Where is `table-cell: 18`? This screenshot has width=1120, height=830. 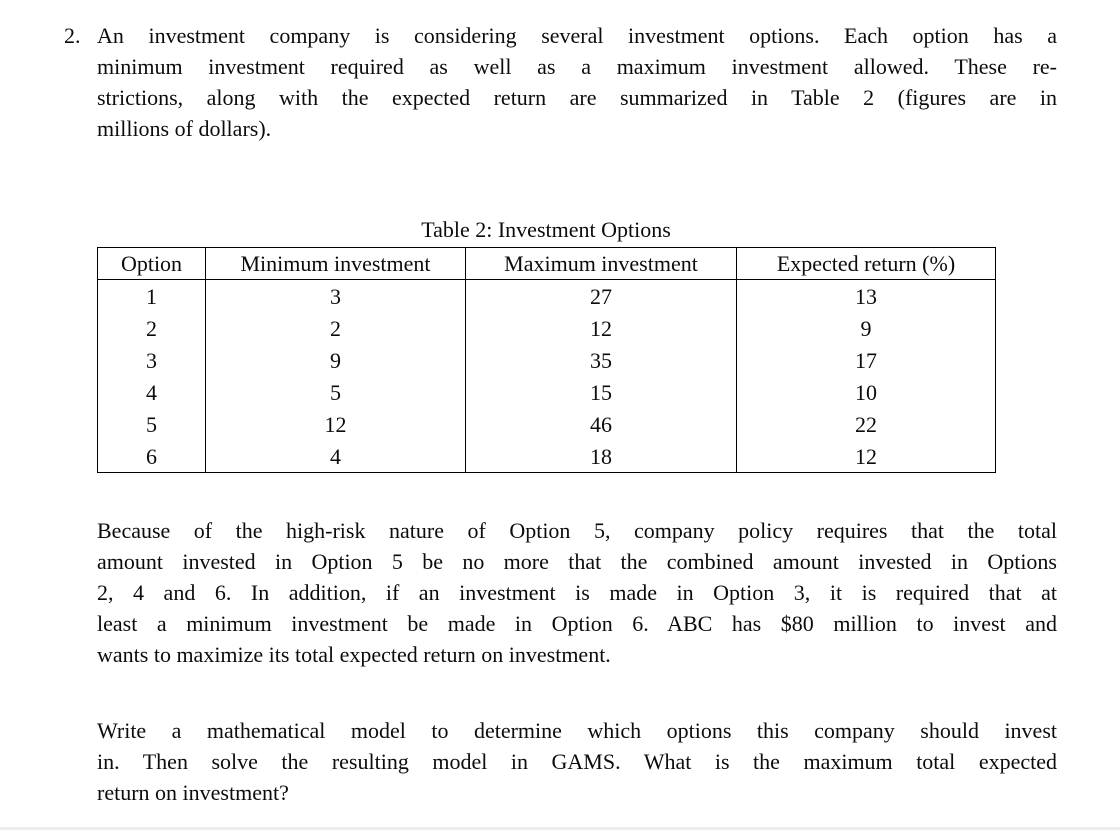 table-cell: 18 is located at coordinates (601, 456).